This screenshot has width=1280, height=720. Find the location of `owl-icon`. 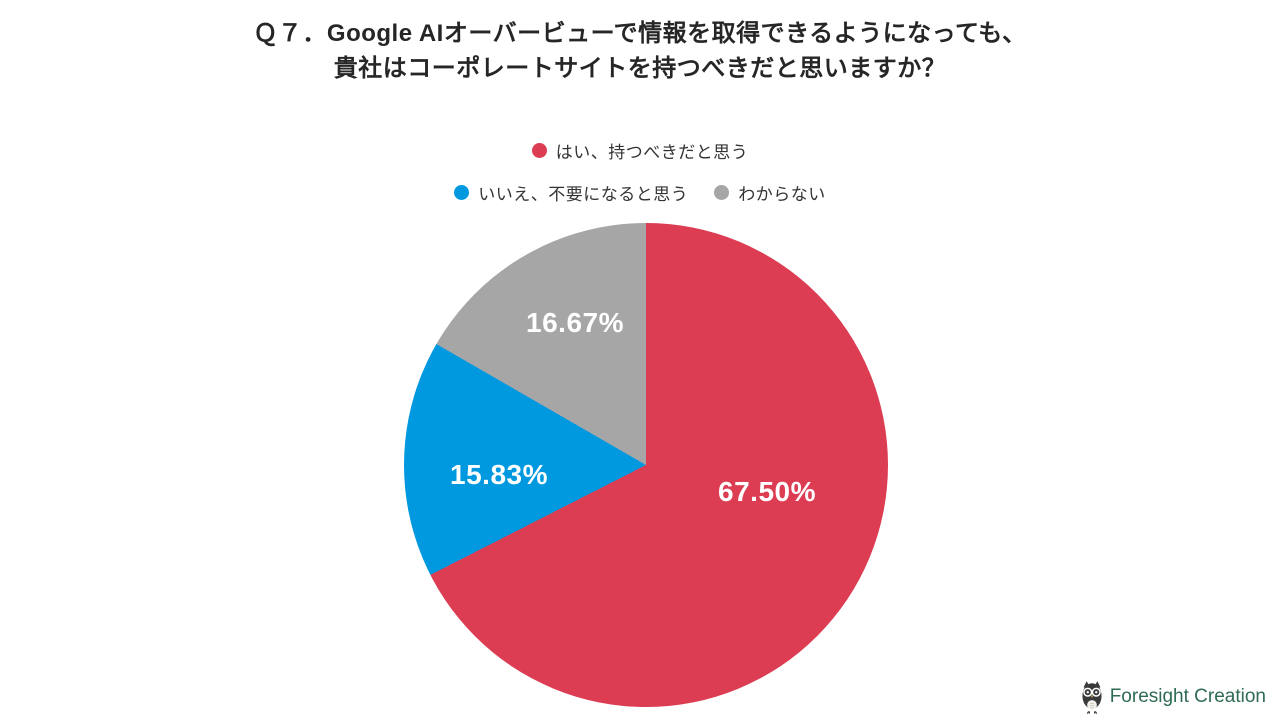

owl-icon is located at coordinates (1092, 697).